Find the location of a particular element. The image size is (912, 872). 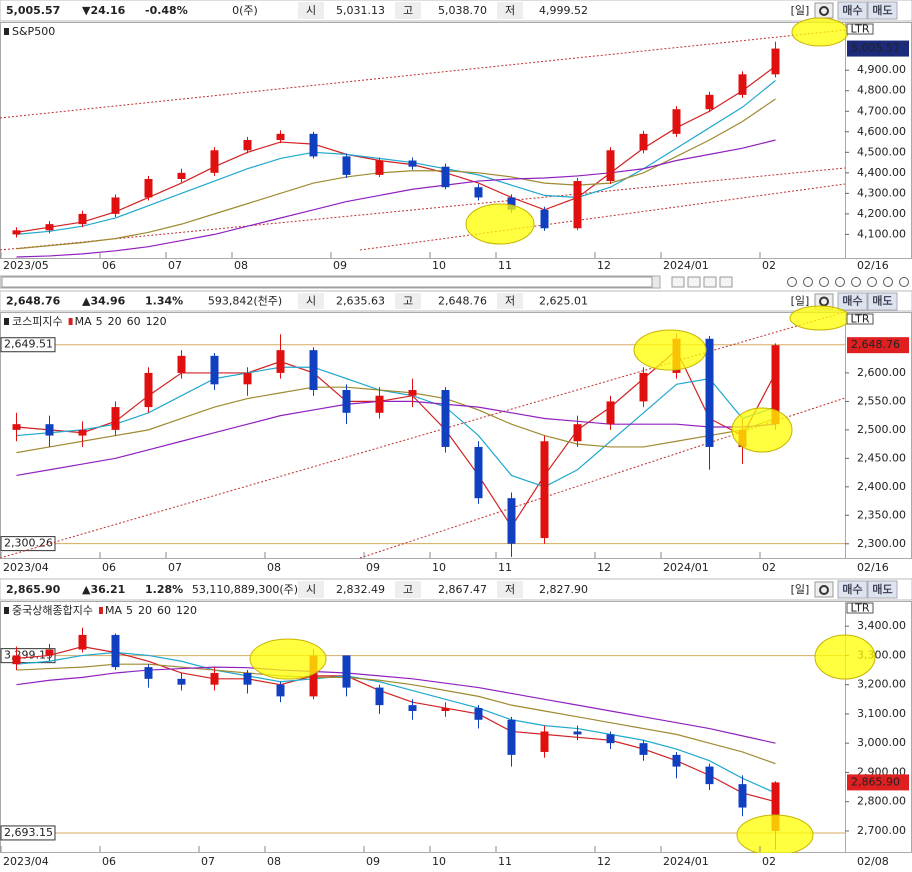

legend-entry: 5 is located at coordinates (99, 321).